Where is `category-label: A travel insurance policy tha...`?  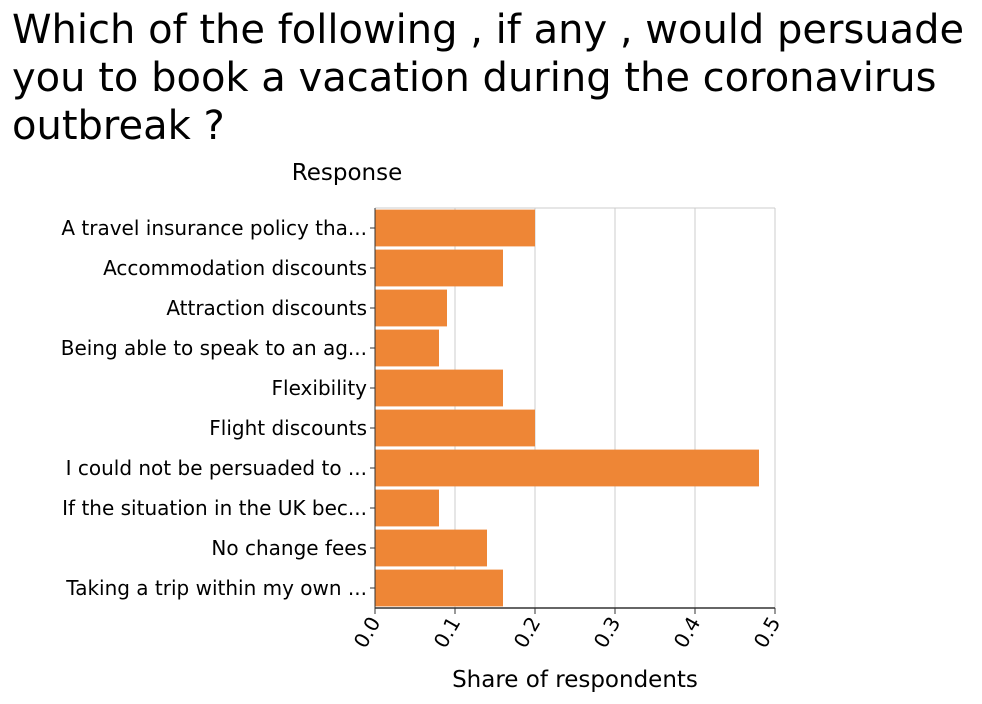
category-label: A travel insurance policy tha... is located at coordinates (214, 228).